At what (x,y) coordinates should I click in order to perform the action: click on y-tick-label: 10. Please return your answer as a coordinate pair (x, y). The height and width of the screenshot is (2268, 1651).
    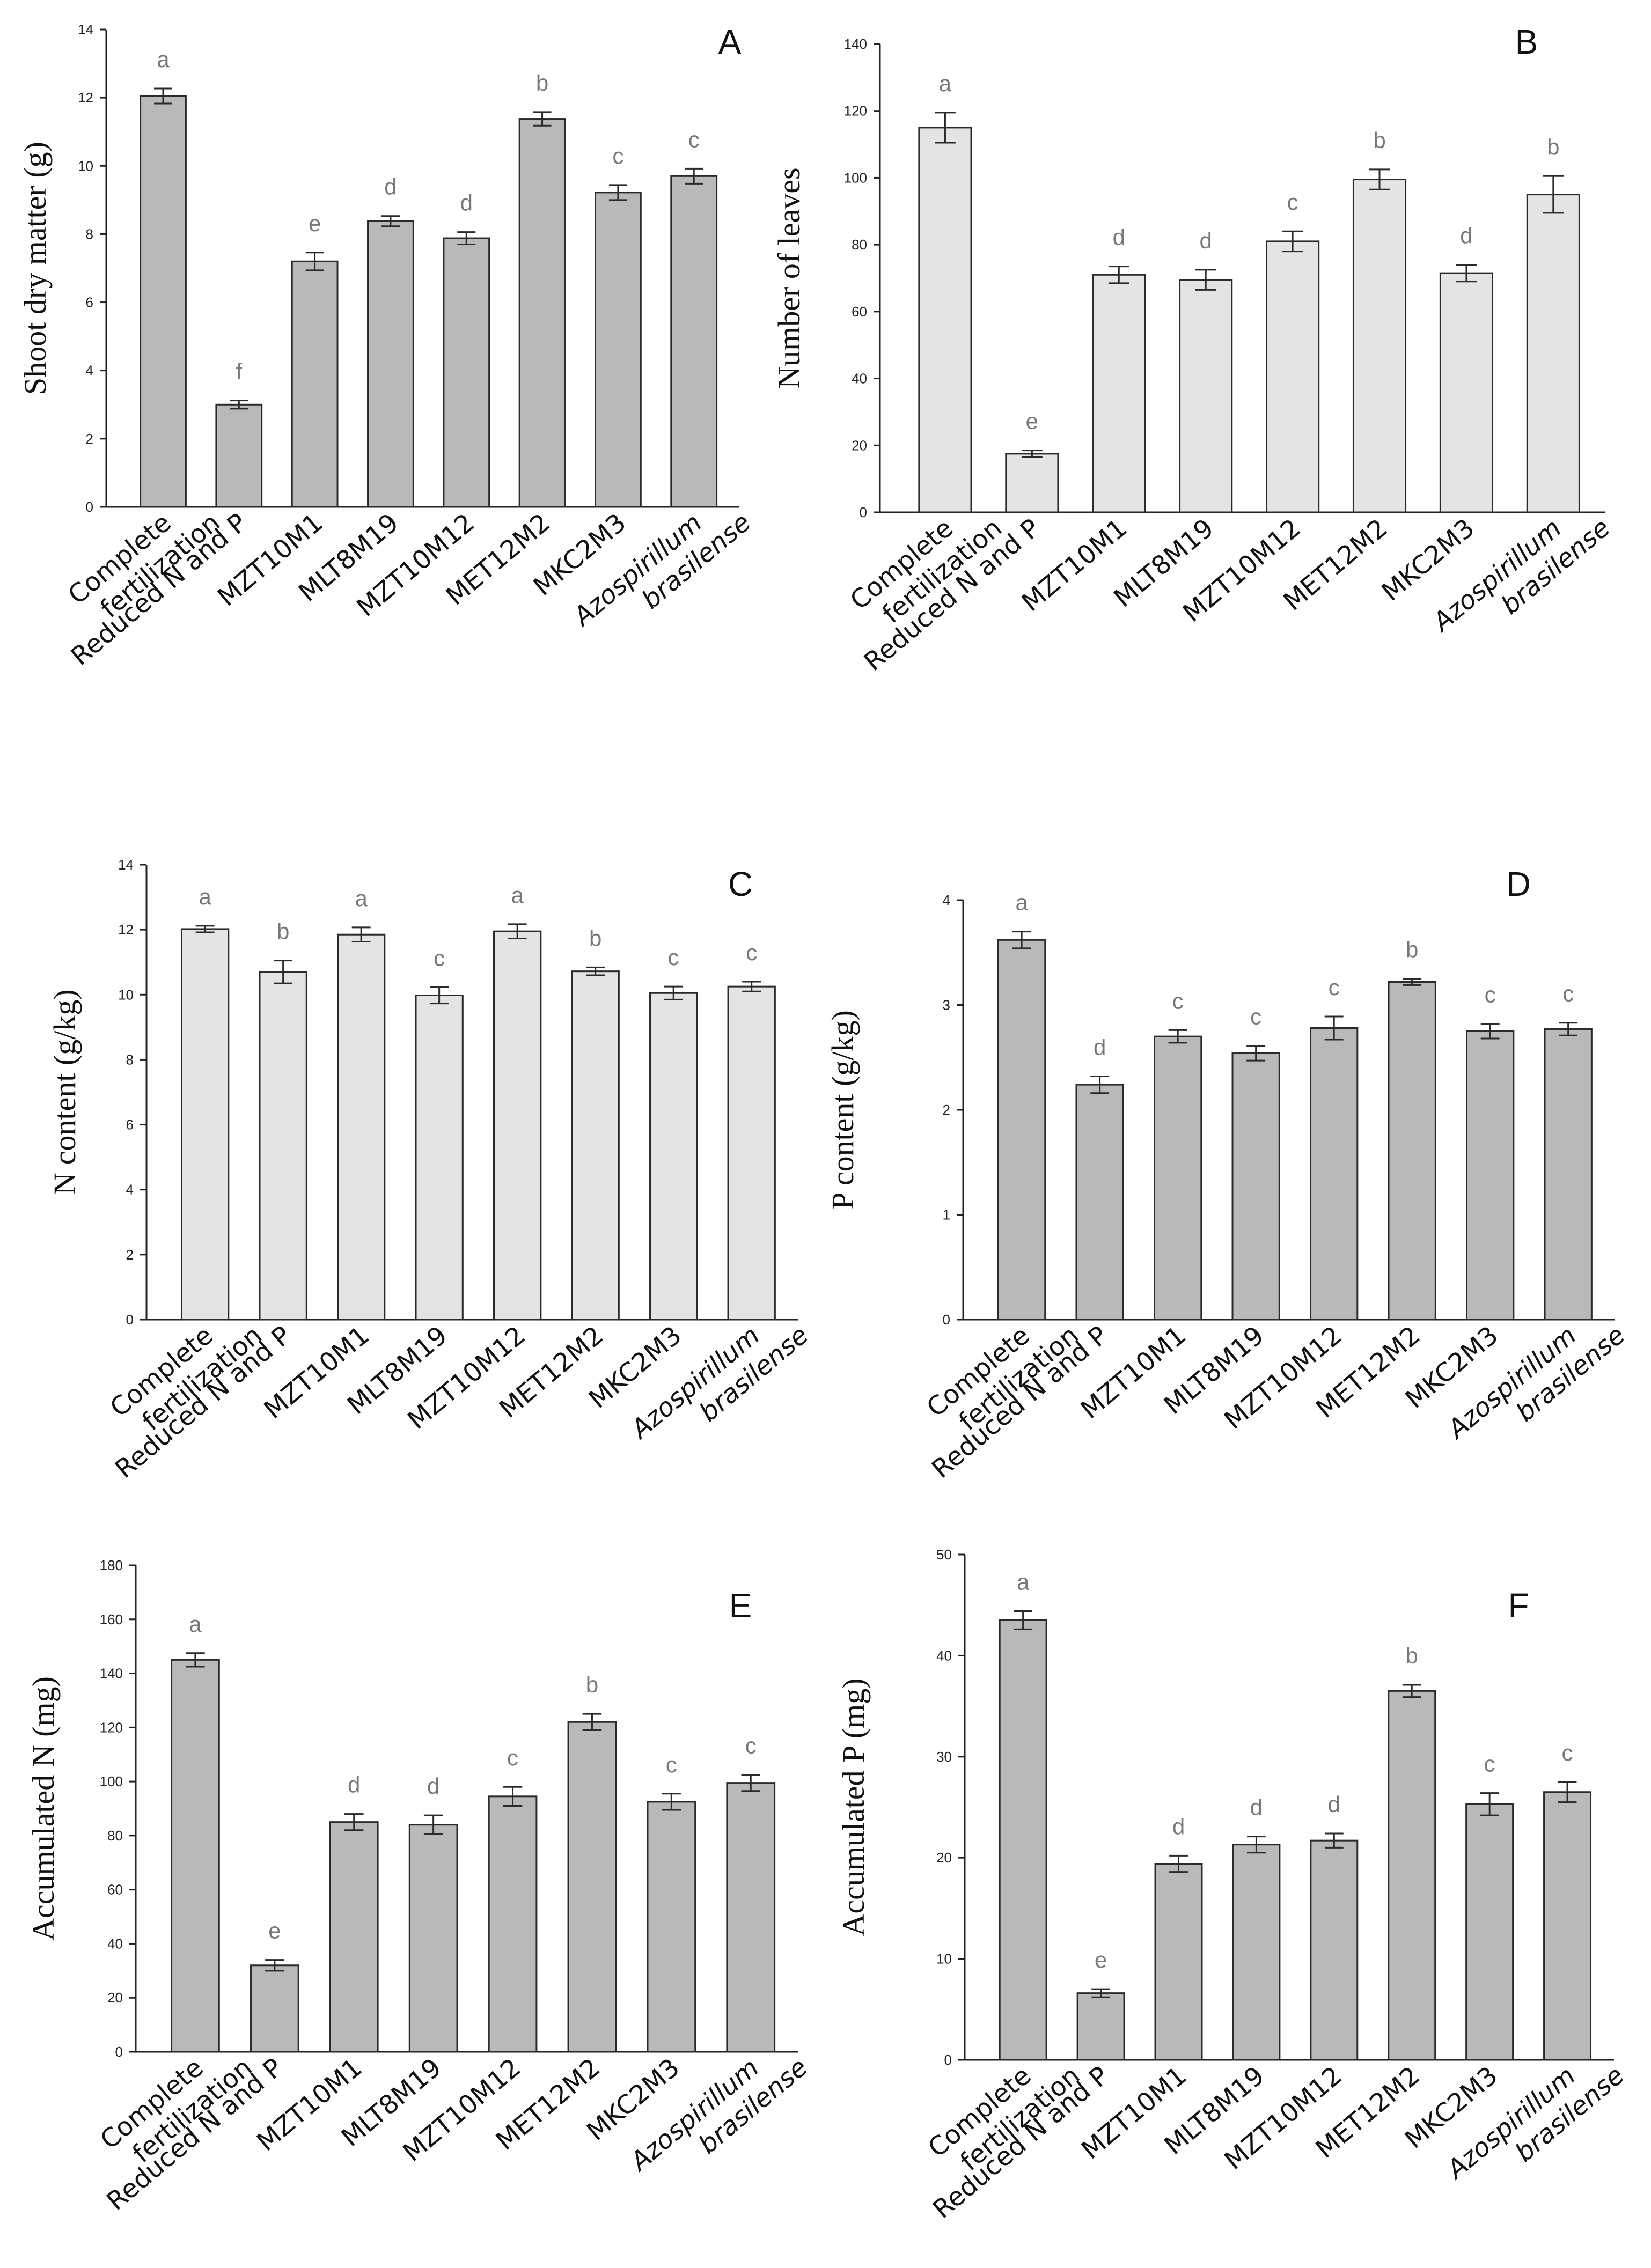
    Looking at the image, I should click on (126, 994).